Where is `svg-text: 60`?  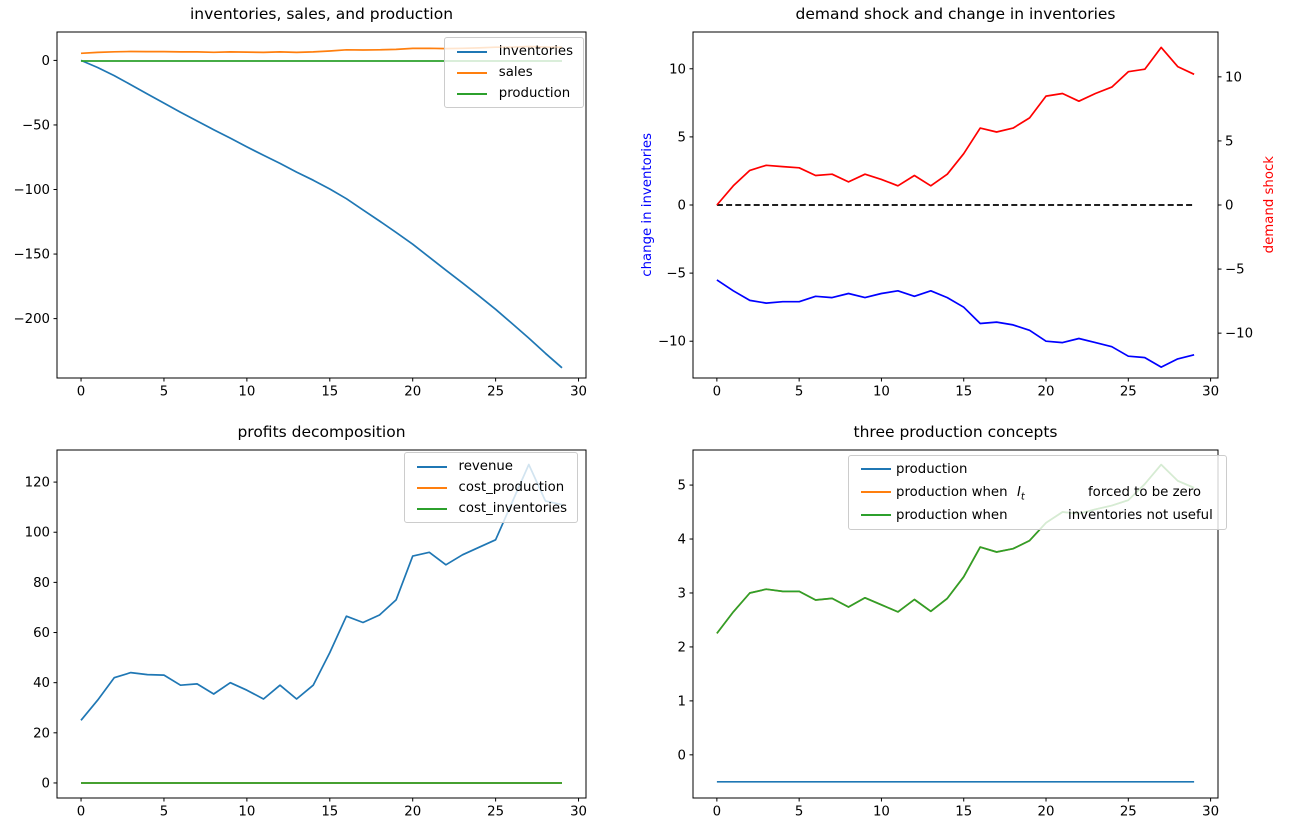
svg-text: 60 is located at coordinates (41, 633).